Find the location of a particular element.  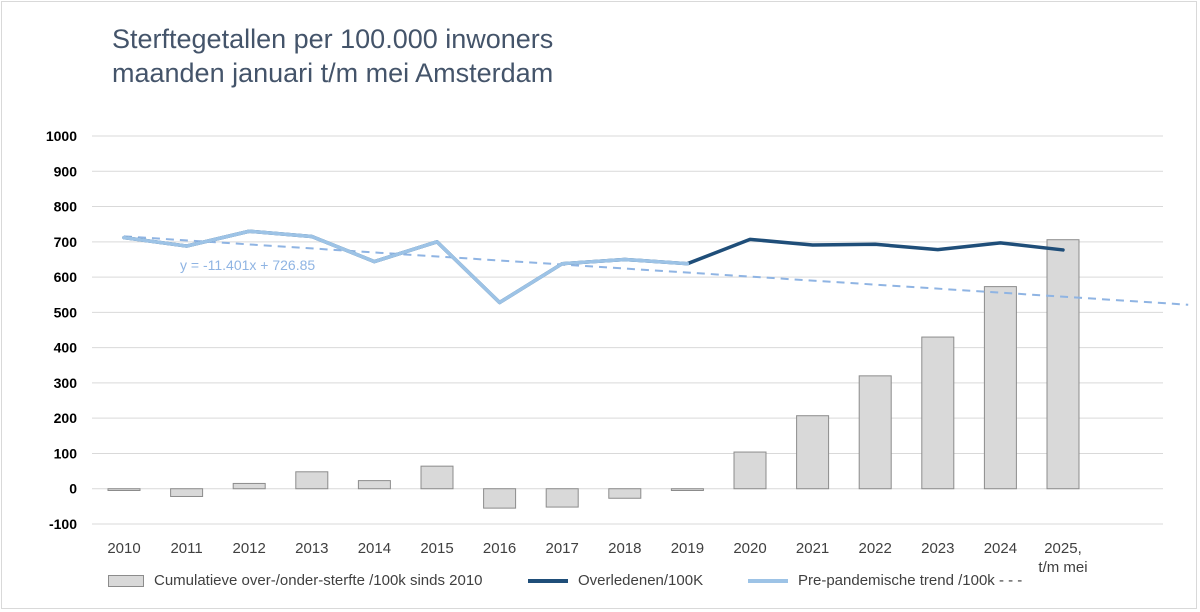

series-line-prepandemic is located at coordinates (406, 267).